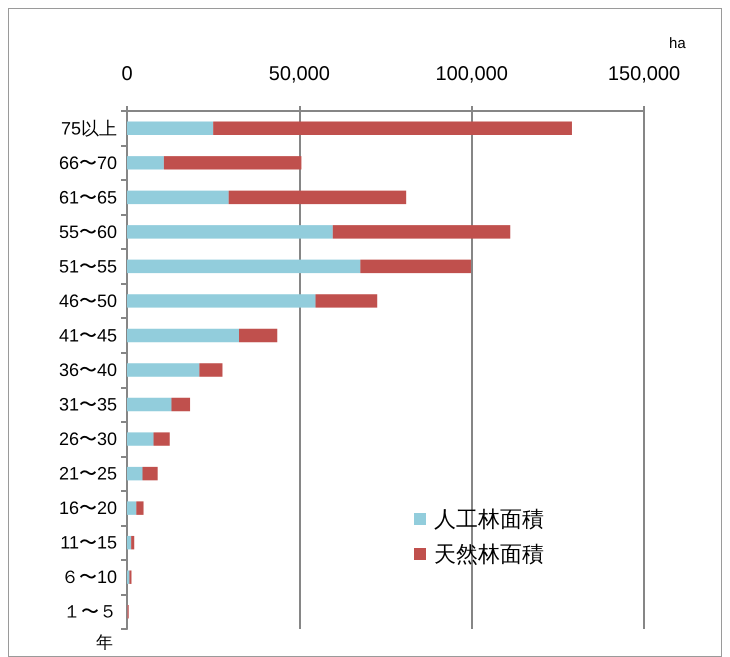 The width and height of the screenshot is (730, 657). Describe the element at coordinates (489, 554) in the screenshot. I see `legend-label: 天然林面積` at that location.